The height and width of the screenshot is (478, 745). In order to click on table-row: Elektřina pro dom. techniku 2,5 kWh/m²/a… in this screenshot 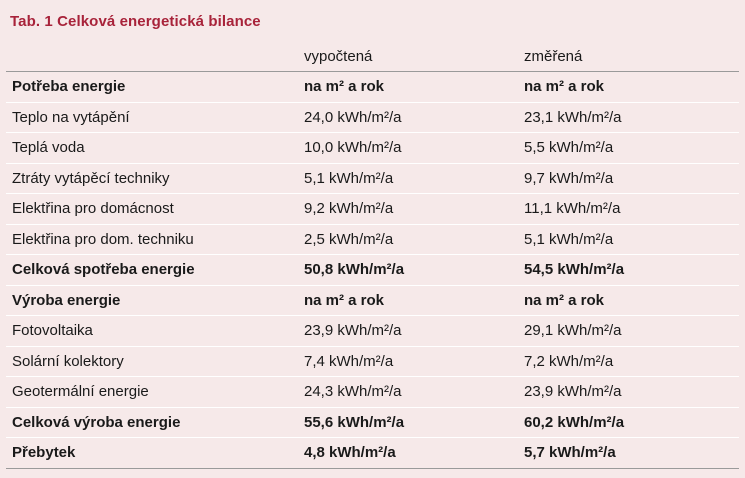, I will do `click(372, 240)`.